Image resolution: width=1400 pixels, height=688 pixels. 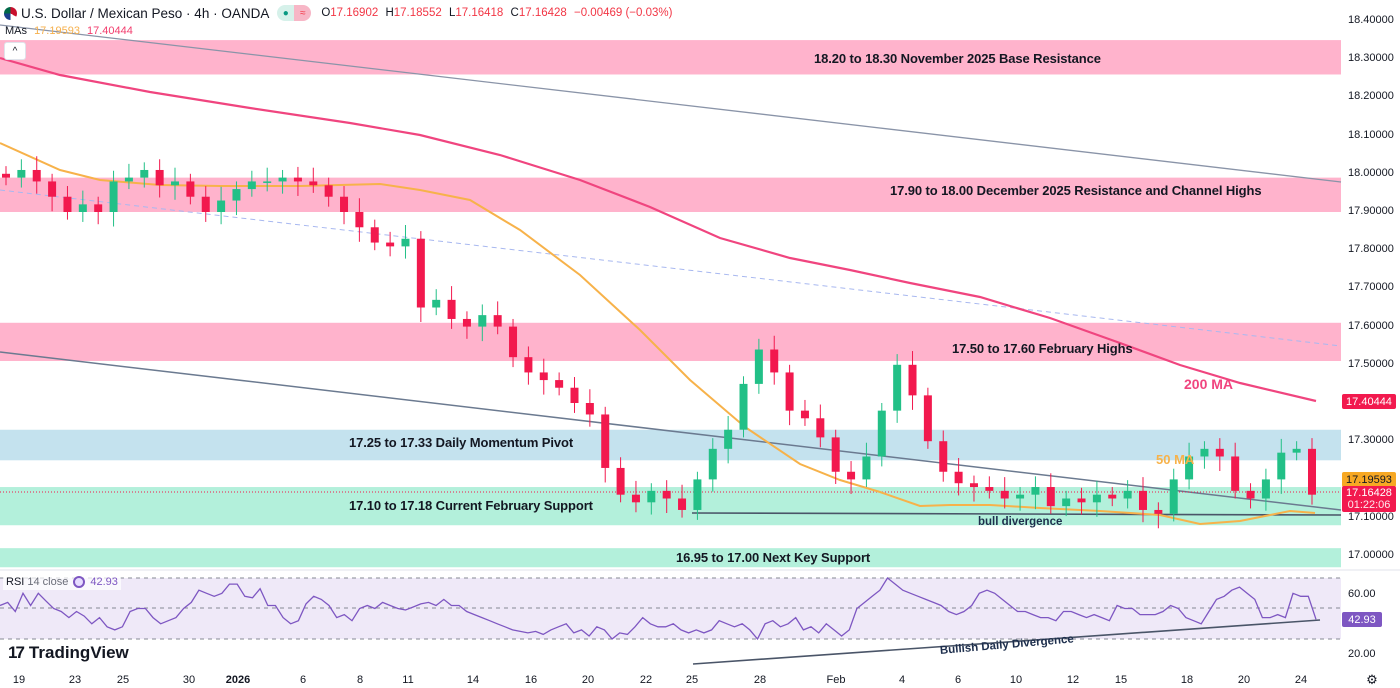 What do you see at coordinates (1362, 654) in the screenshot?
I see `rsi-axis-tick-20: 20.00` at bounding box center [1362, 654].